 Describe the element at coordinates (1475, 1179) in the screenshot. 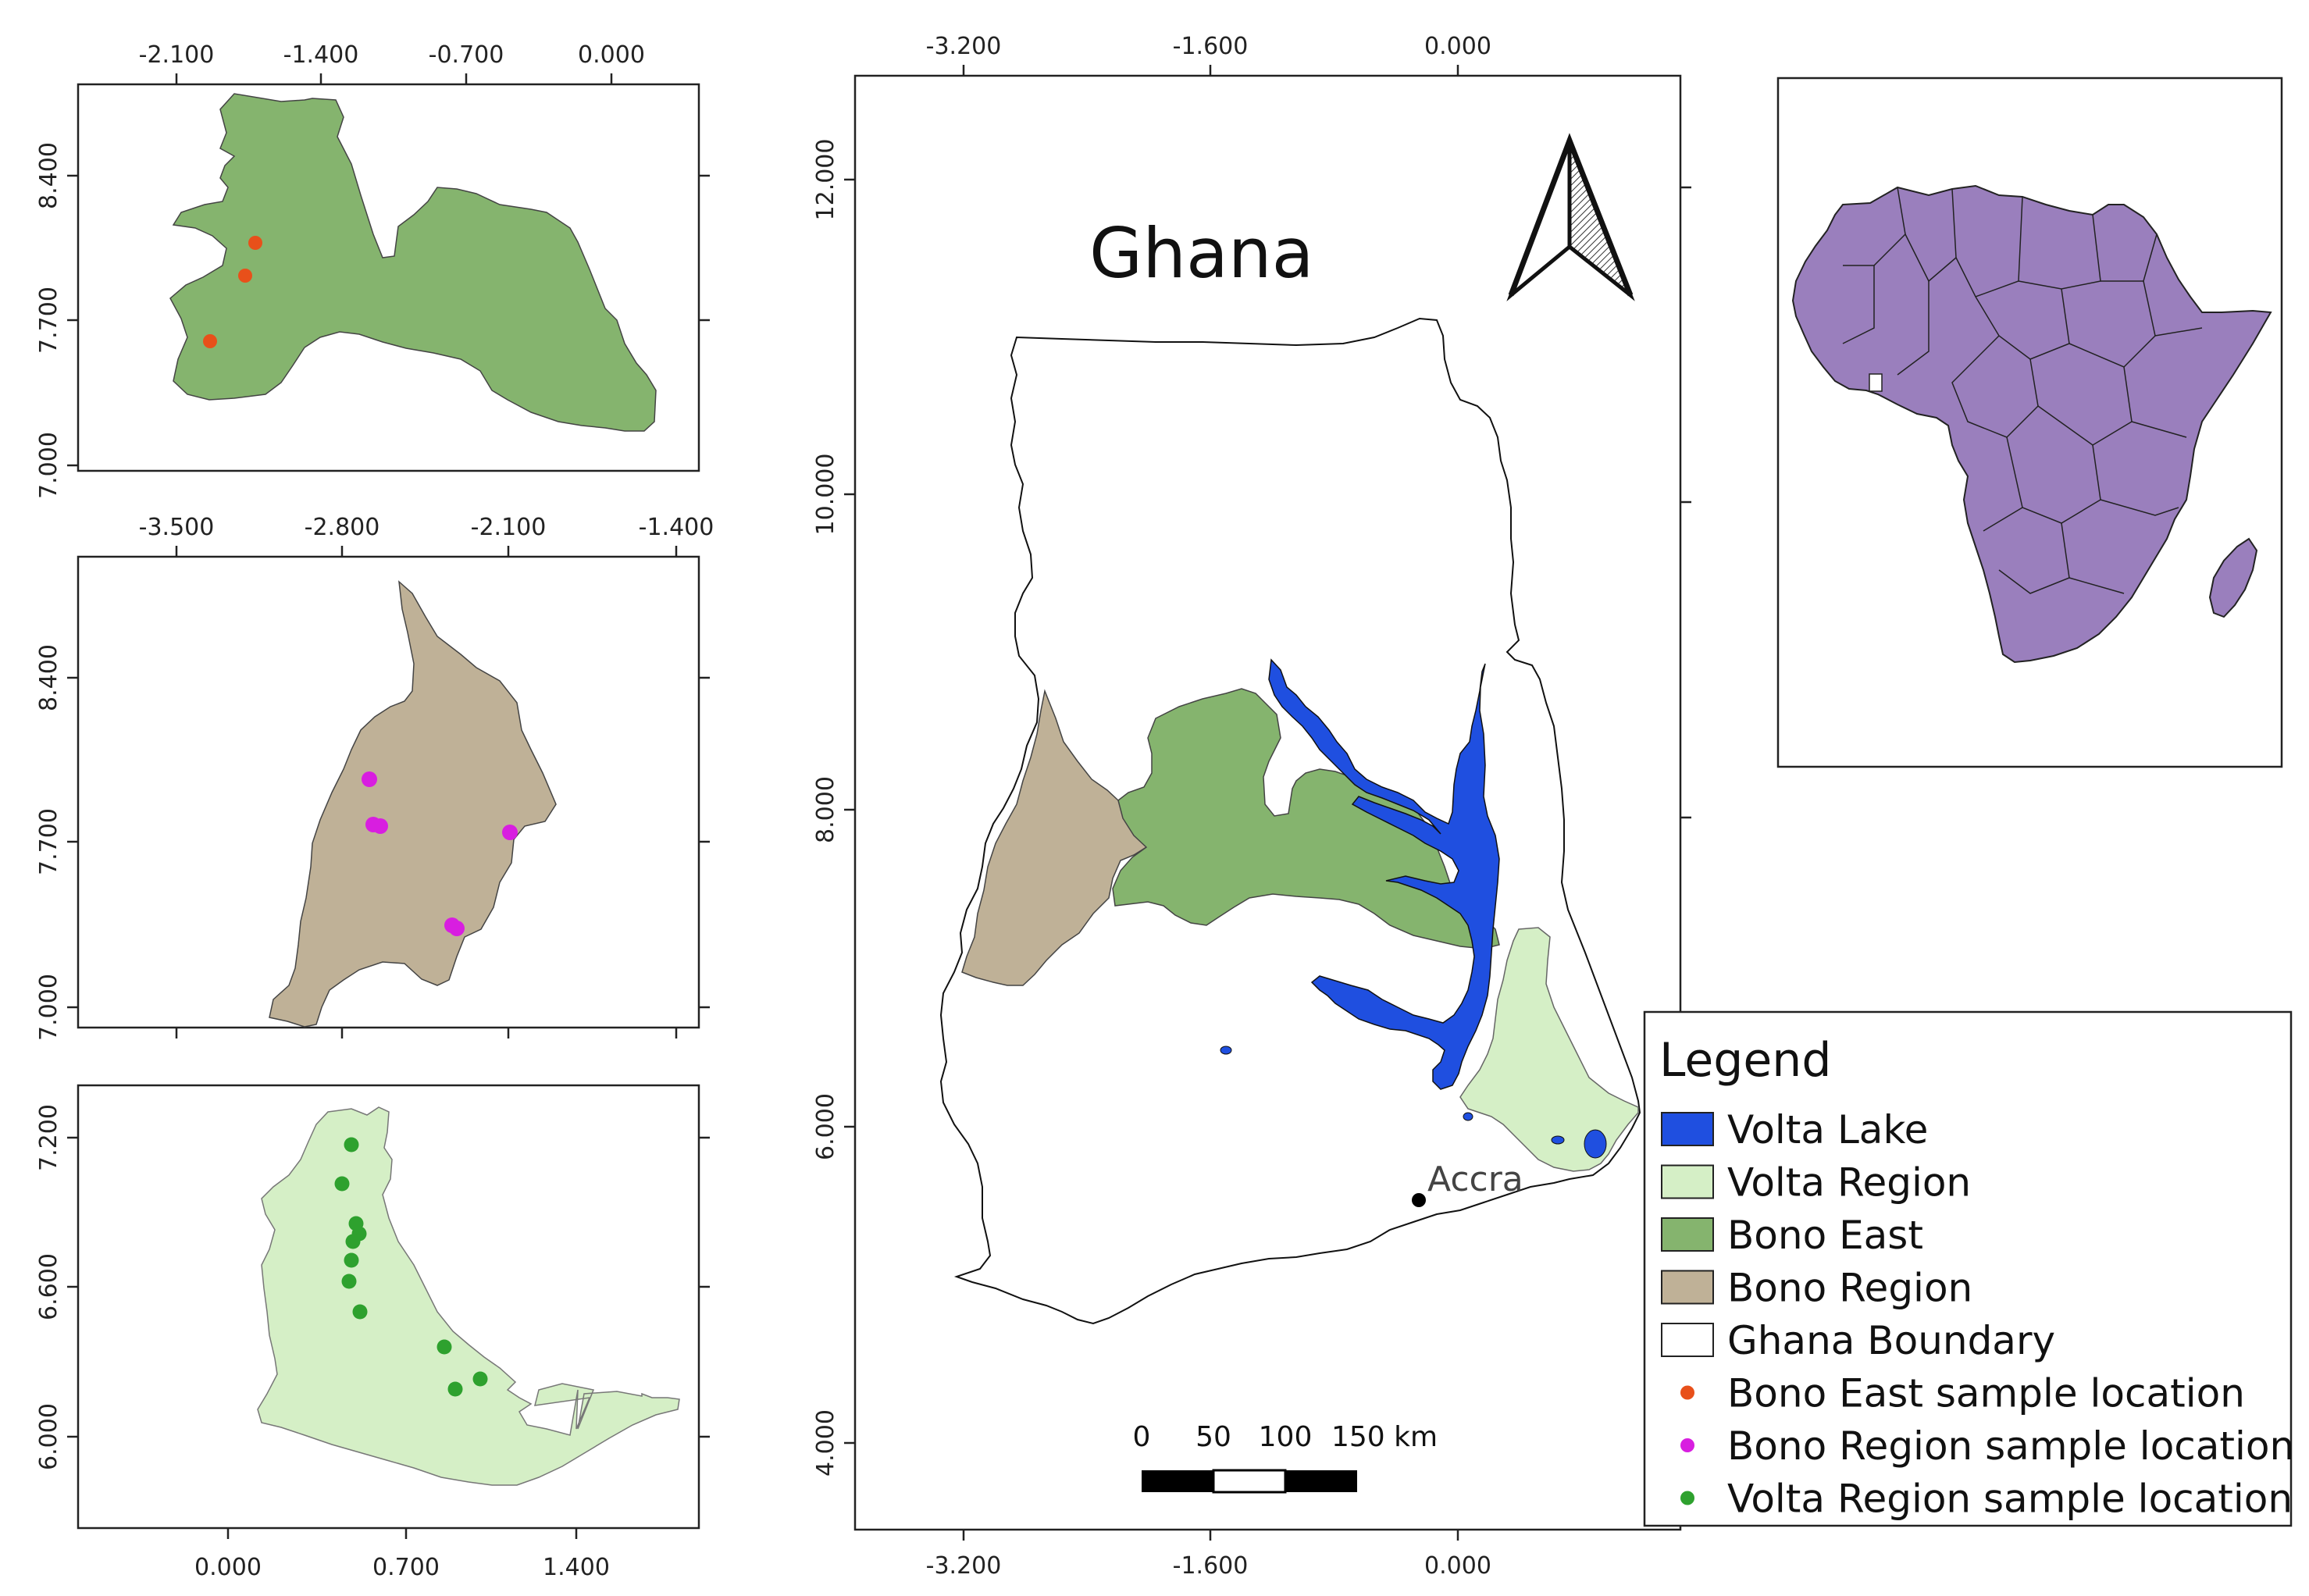

I see `accra-label: Accra` at that location.